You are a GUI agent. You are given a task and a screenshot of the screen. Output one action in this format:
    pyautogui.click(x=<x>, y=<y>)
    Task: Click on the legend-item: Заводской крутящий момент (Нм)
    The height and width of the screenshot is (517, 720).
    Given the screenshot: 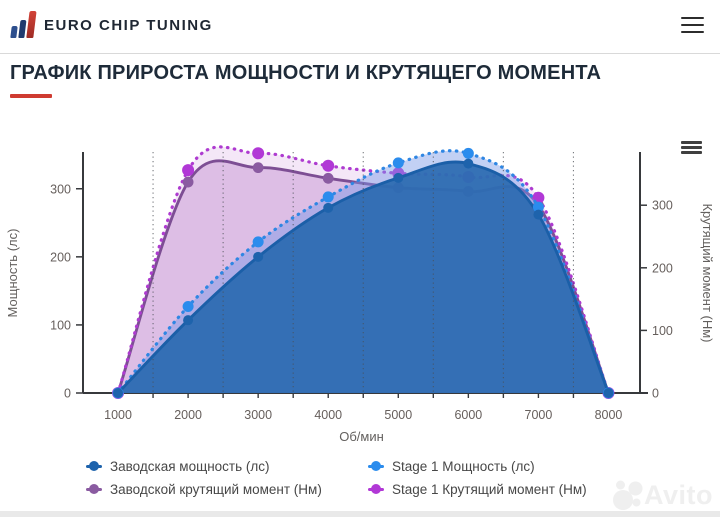 What is the action you would take?
    pyautogui.click(x=227, y=489)
    